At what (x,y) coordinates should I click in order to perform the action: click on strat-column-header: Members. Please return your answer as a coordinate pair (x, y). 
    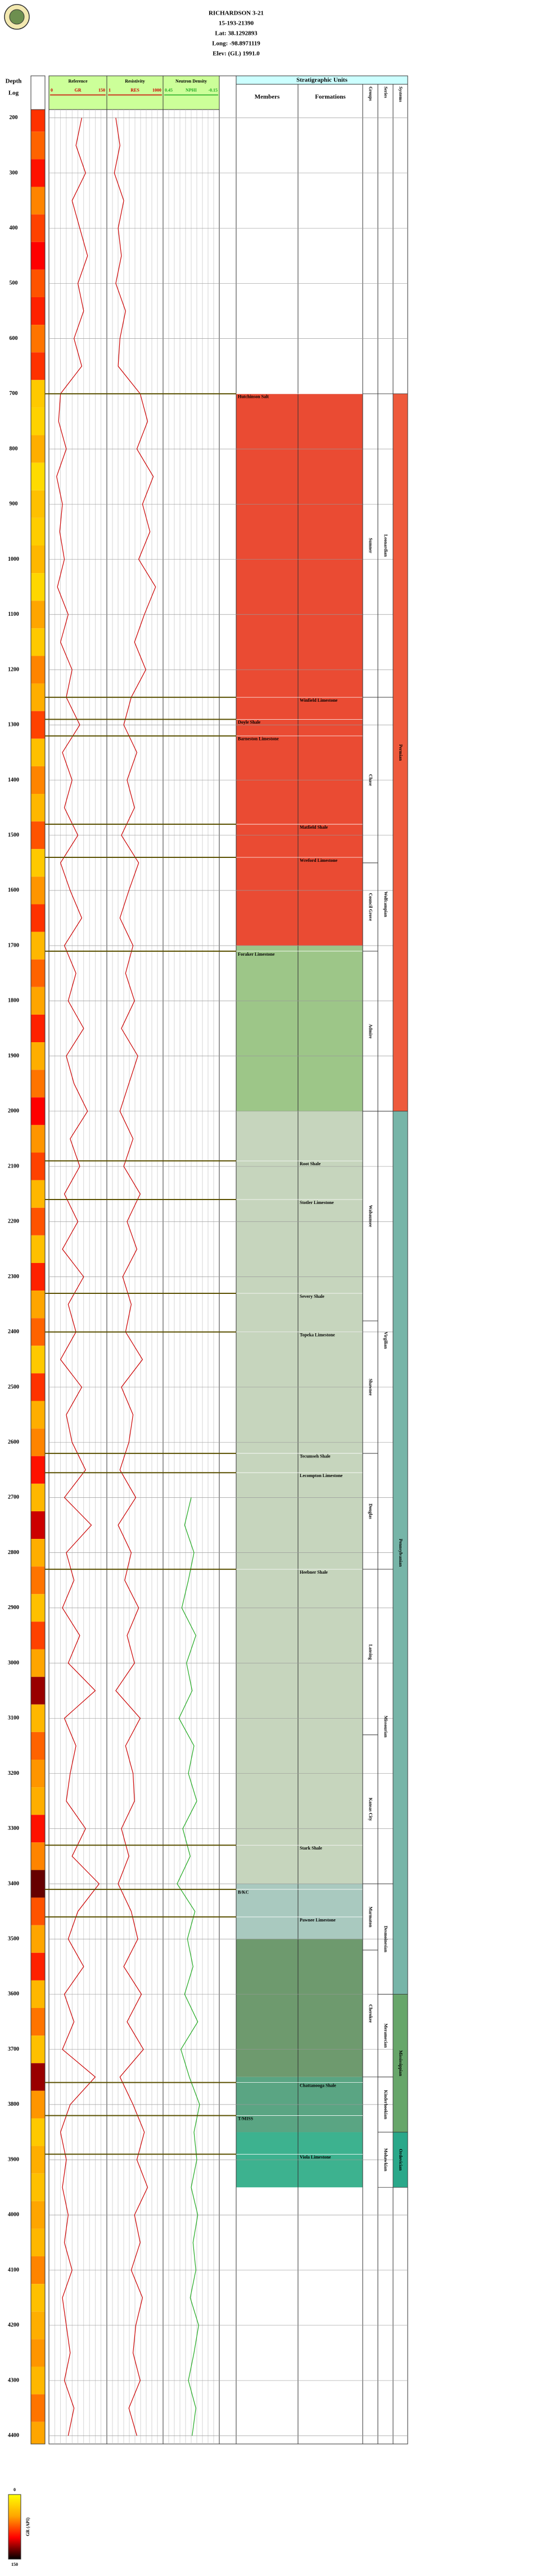
    Looking at the image, I should click on (267, 98).